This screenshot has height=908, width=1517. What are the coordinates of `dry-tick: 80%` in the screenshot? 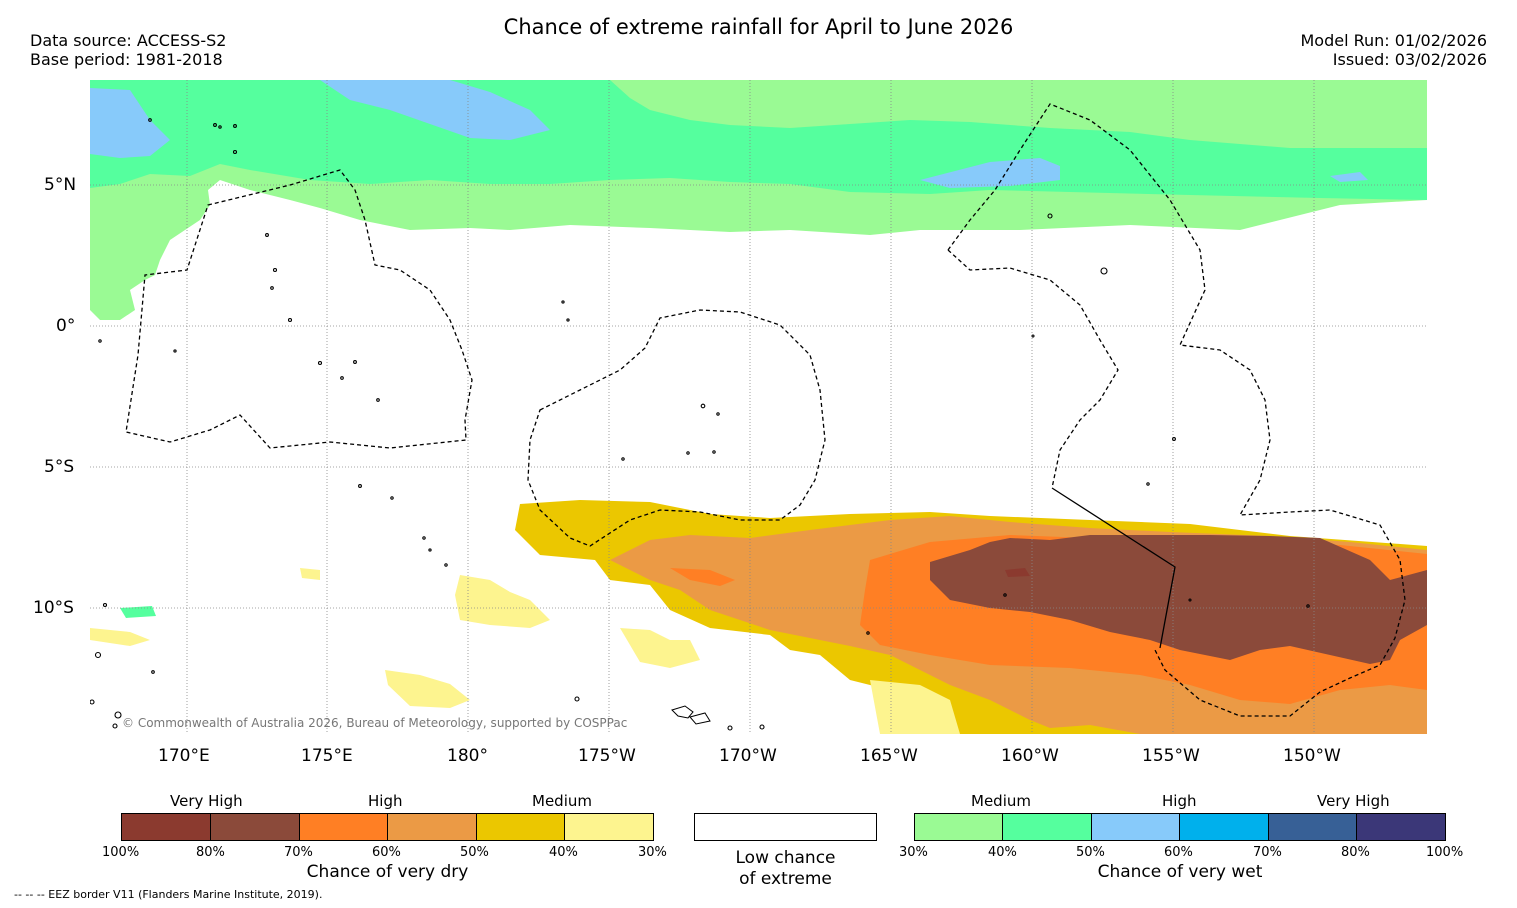 It's located at (210, 852).